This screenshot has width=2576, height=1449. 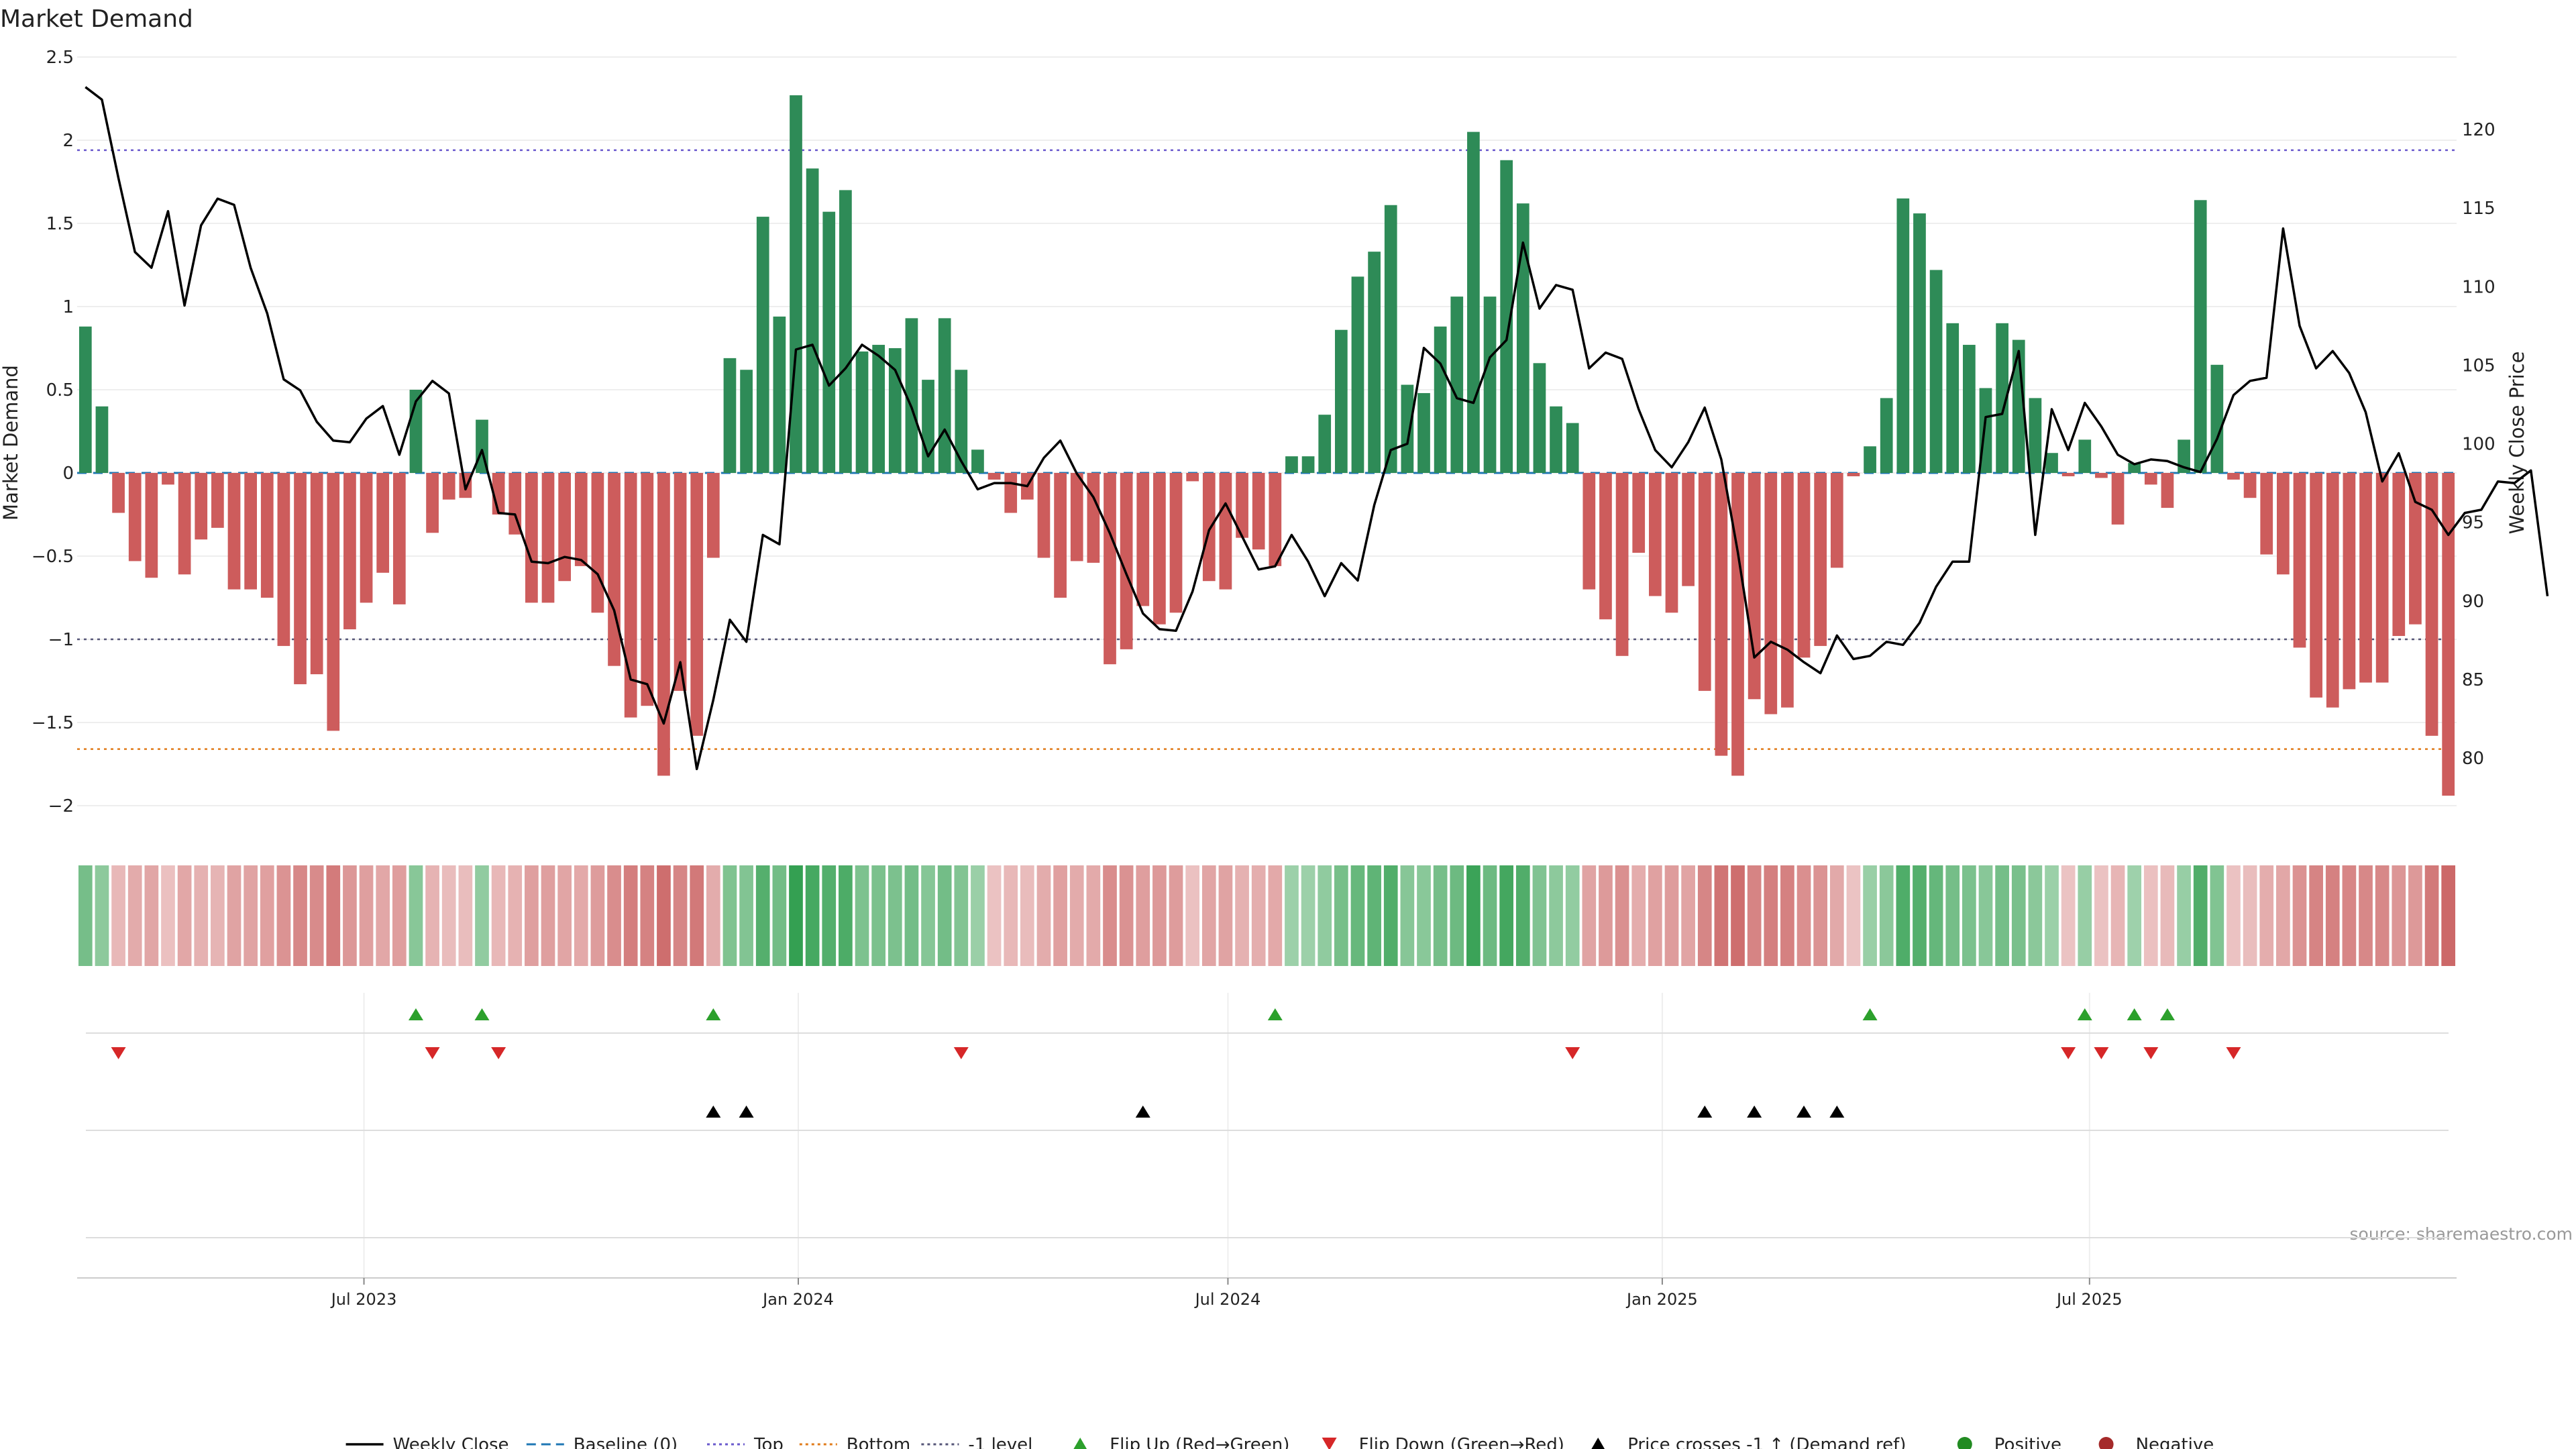 I want to click on price-cross-marker, so click(x=1142, y=1112).